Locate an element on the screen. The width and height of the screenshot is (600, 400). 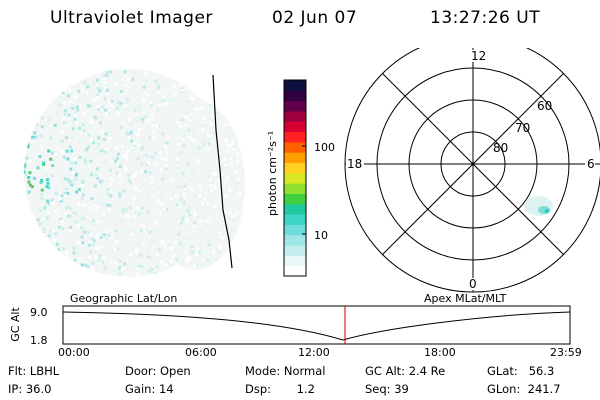
altitude-timeline is located at coordinates (316, 325).